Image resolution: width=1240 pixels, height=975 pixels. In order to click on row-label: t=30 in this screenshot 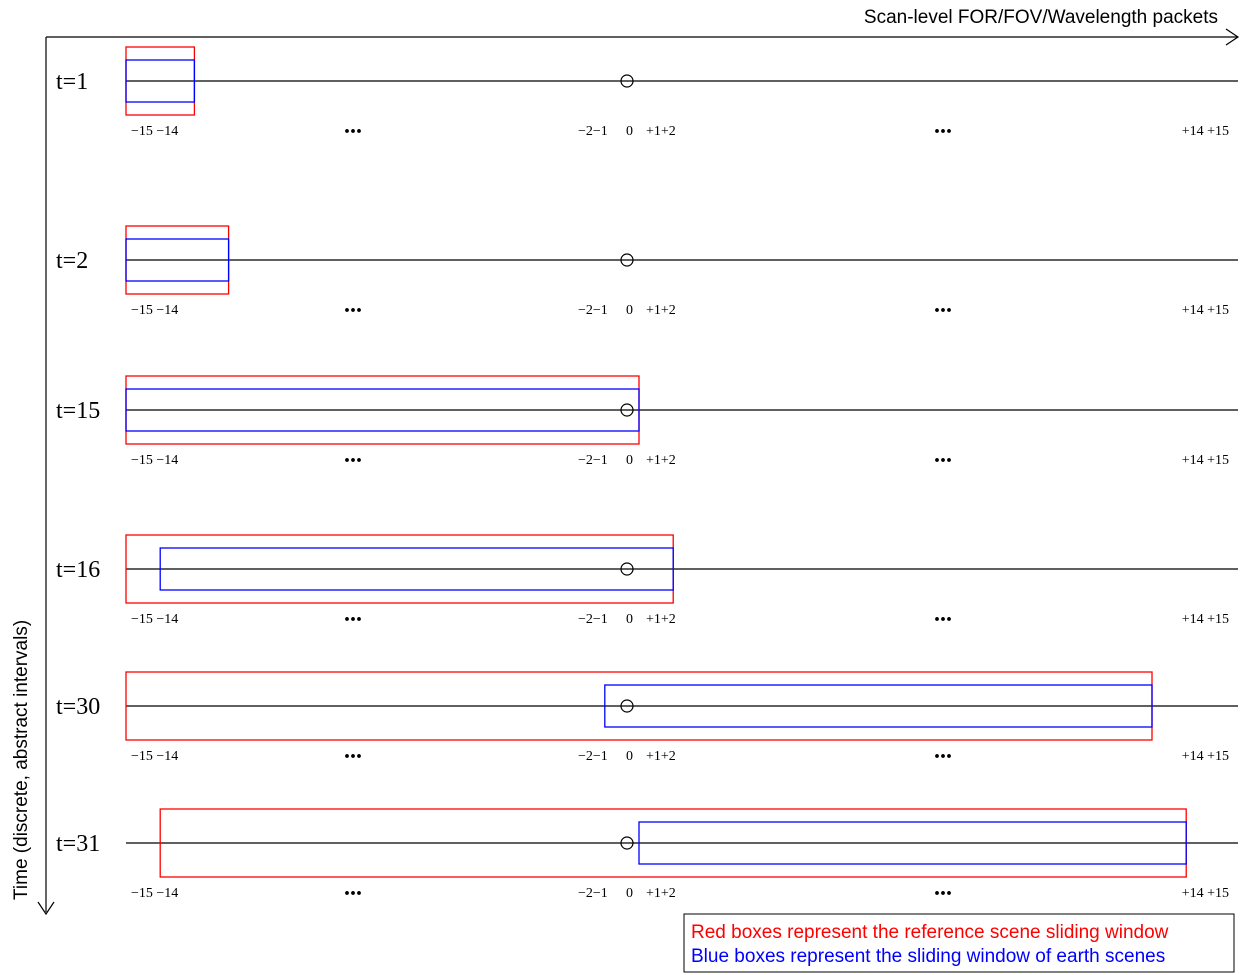, I will do `click(78, 707)`.